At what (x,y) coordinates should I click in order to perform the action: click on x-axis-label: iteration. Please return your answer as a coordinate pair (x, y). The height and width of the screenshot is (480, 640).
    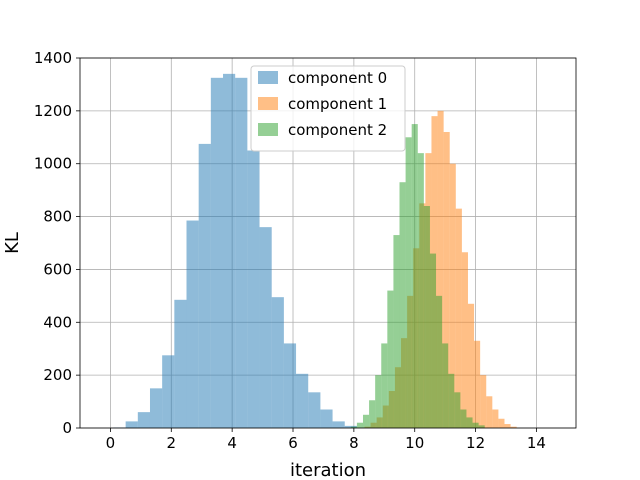
    Looking at the image, I should click on (328, 470).